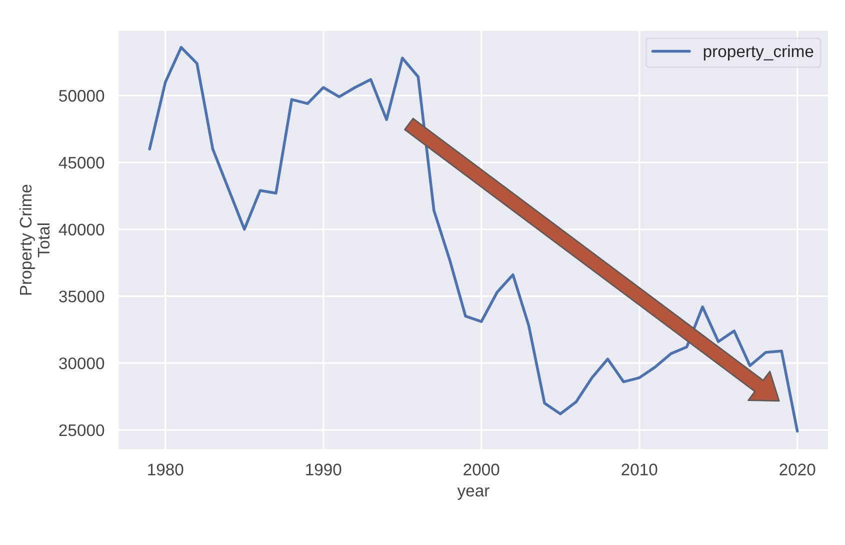 The height and width of the screenshot is (545, 845). Describe the element at coordinates (473, 493) in the screenshot. I see `x-axis-title: year` at that location.